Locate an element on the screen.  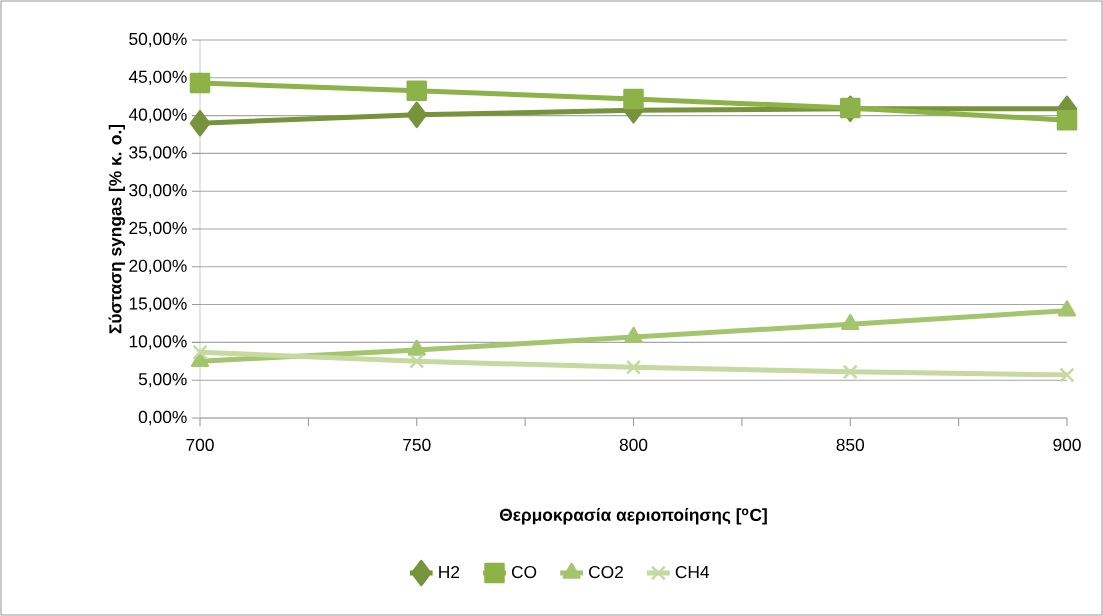
x-tick-label: 850 is located at coordinates (850, 444).